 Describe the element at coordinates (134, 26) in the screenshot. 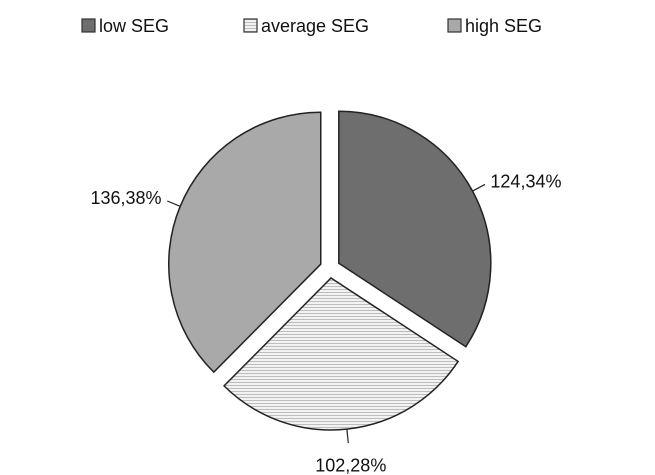

I see `legend-label: low SEG` at that location.